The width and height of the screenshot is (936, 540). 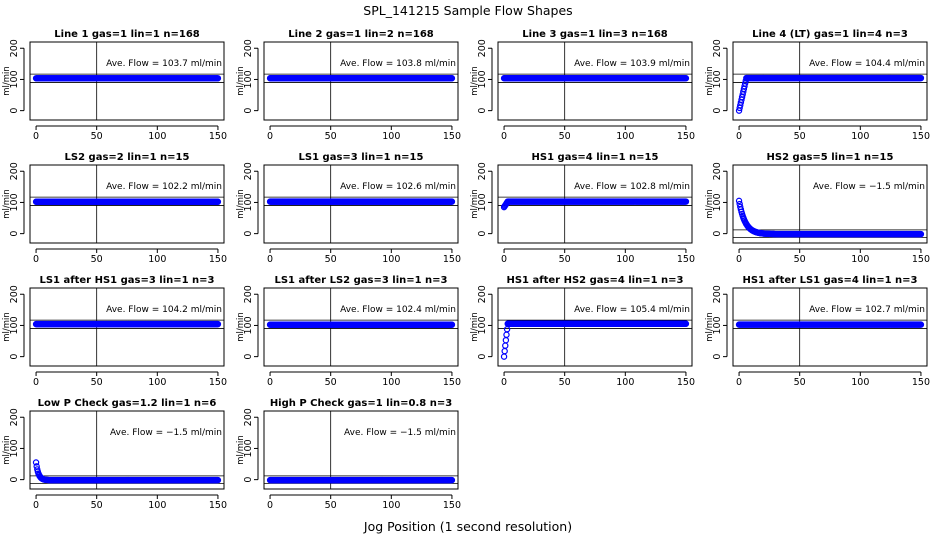 What do you see at coordinates (164, 310) in the screenshot?
I see `average-flow-annotation: Ave. Flow = 104.2 ml/min` at bounding box center [164, 310].